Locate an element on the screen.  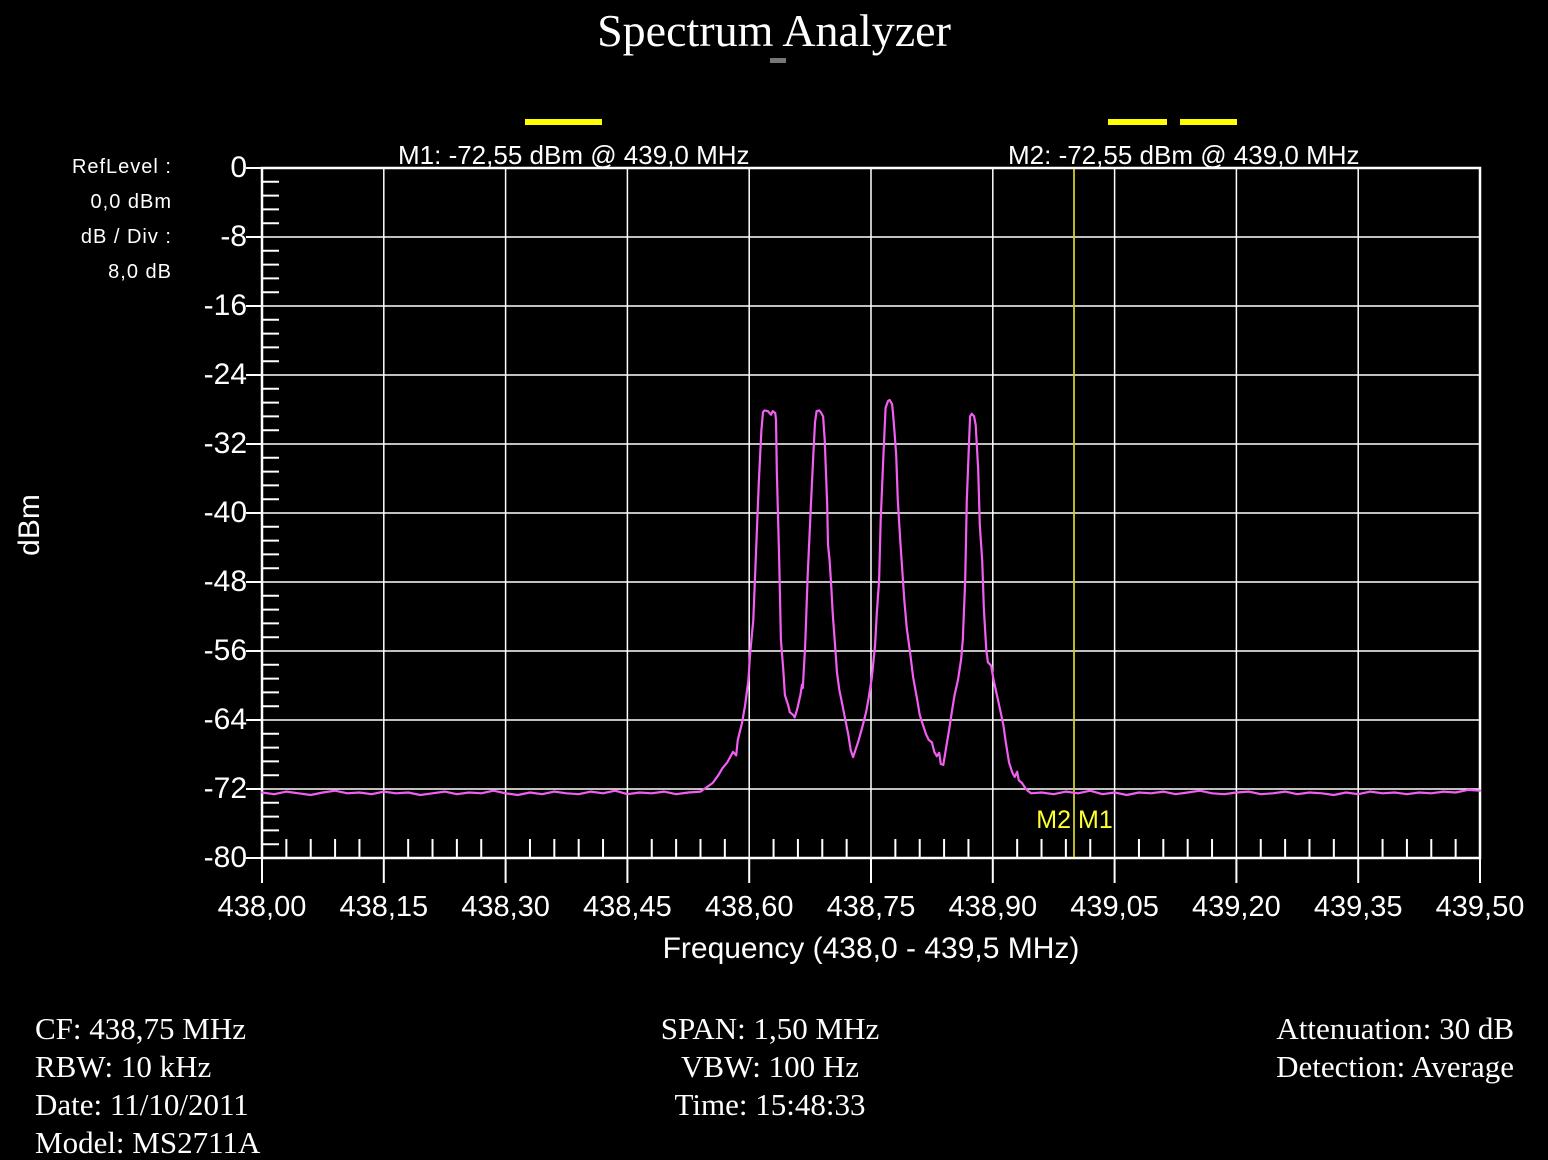
x-tick-label: 438,75 is located at coordinates (871, 907).